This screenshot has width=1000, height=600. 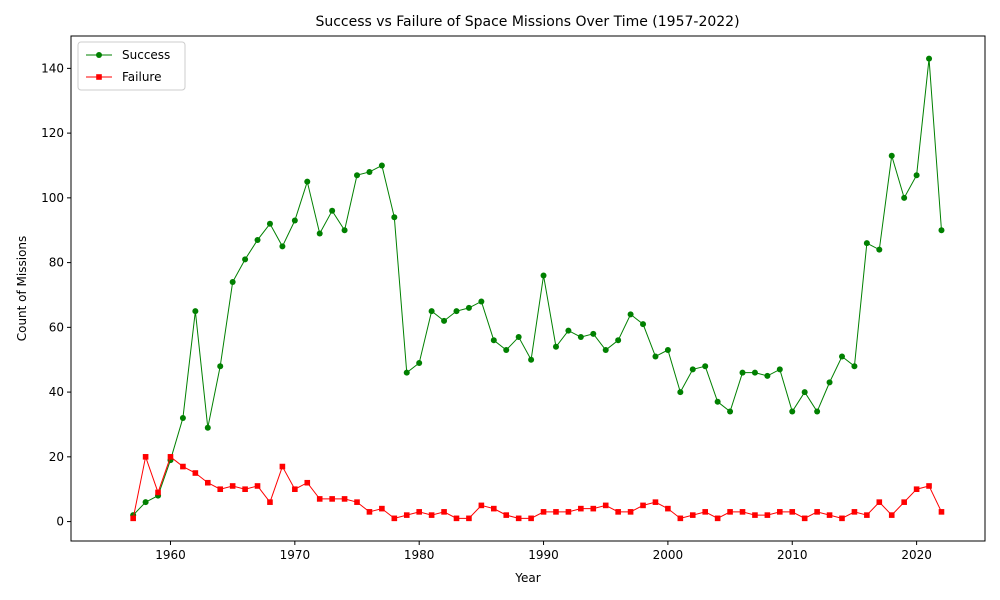 I want to click on legend-marker-success, so click(x=99, y=55).